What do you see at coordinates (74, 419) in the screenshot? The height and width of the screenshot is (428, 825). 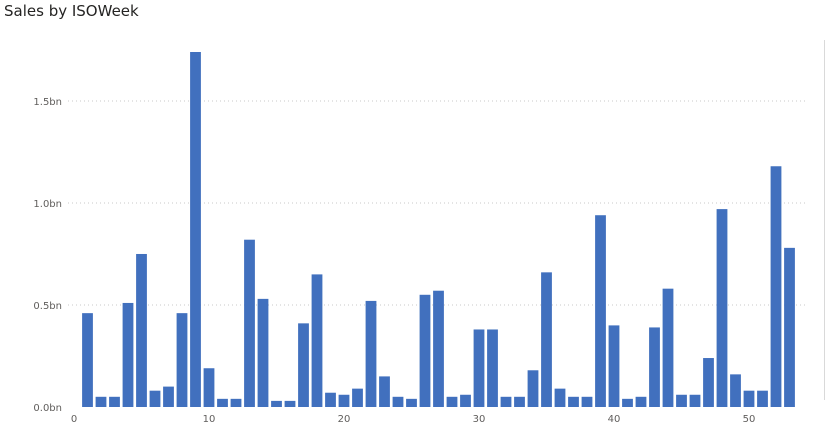 I see `x-tick-label: 0` at bounding box center [74, 419].